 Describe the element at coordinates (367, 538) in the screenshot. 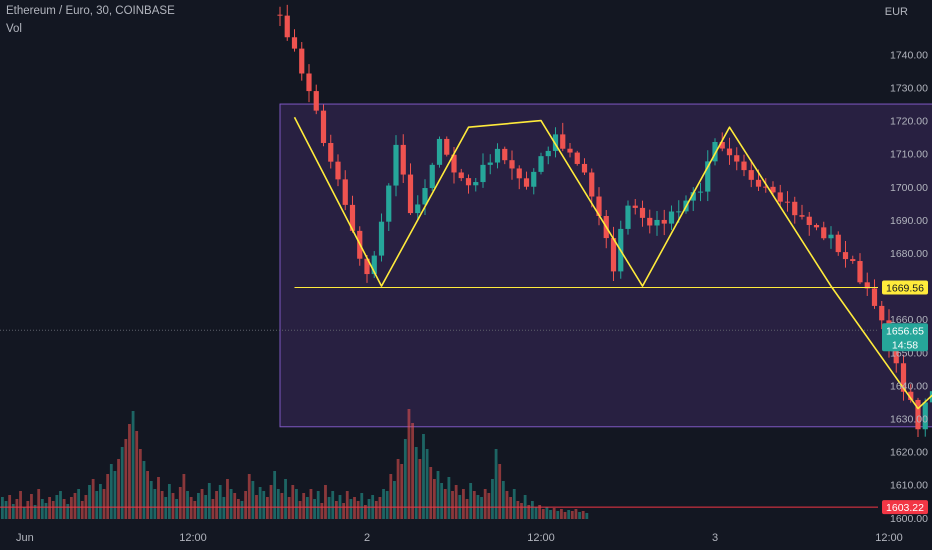

I see `x-axis-tick-label: 2` at that location.